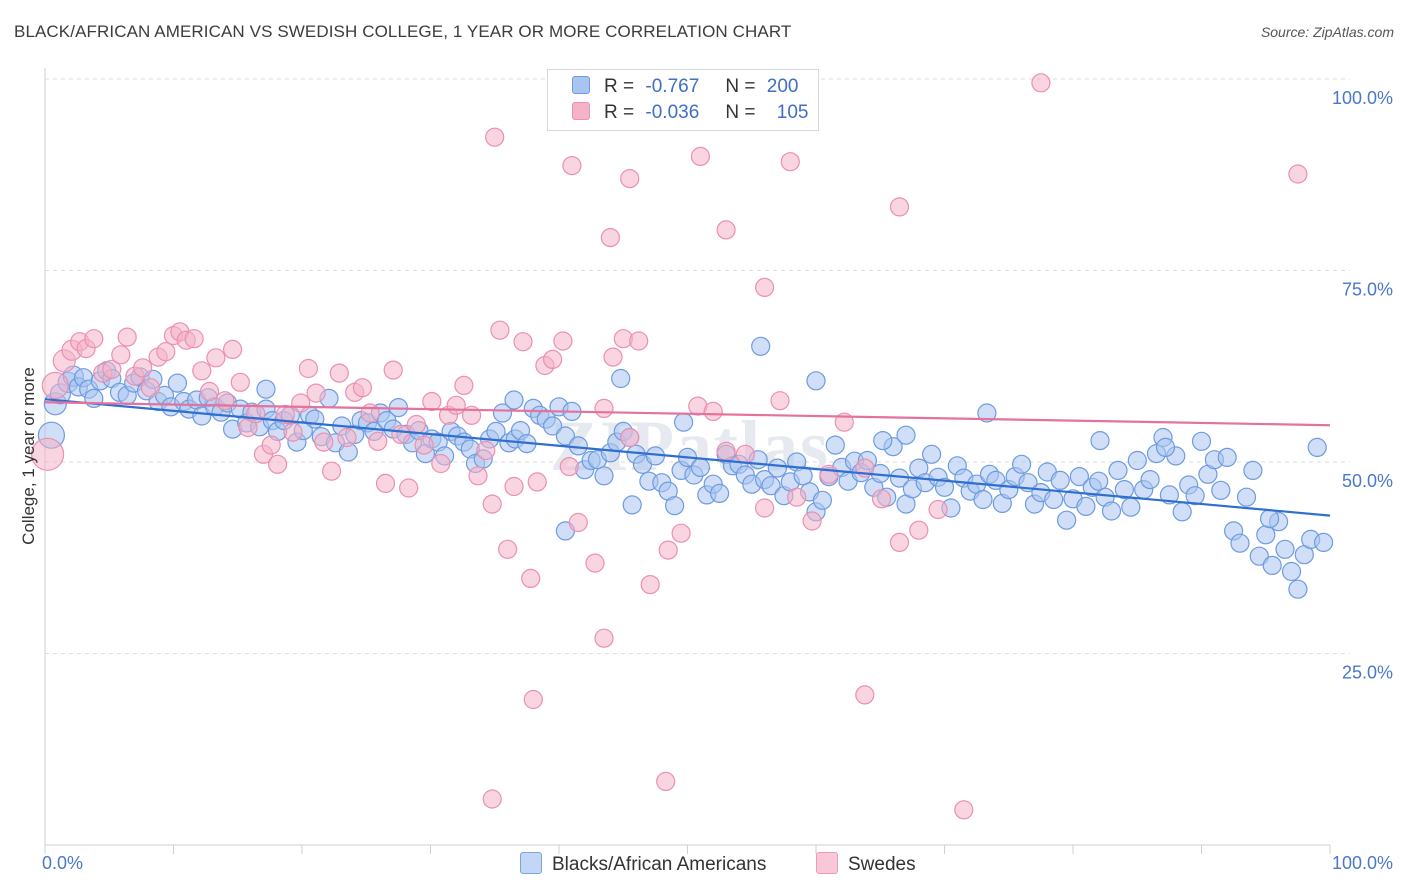 Image resolution: width=1406 pixels, height=892 pixels. Describe the element at coordinates (792, 112) in the screenshot. I see `n-value: 105` at that location.